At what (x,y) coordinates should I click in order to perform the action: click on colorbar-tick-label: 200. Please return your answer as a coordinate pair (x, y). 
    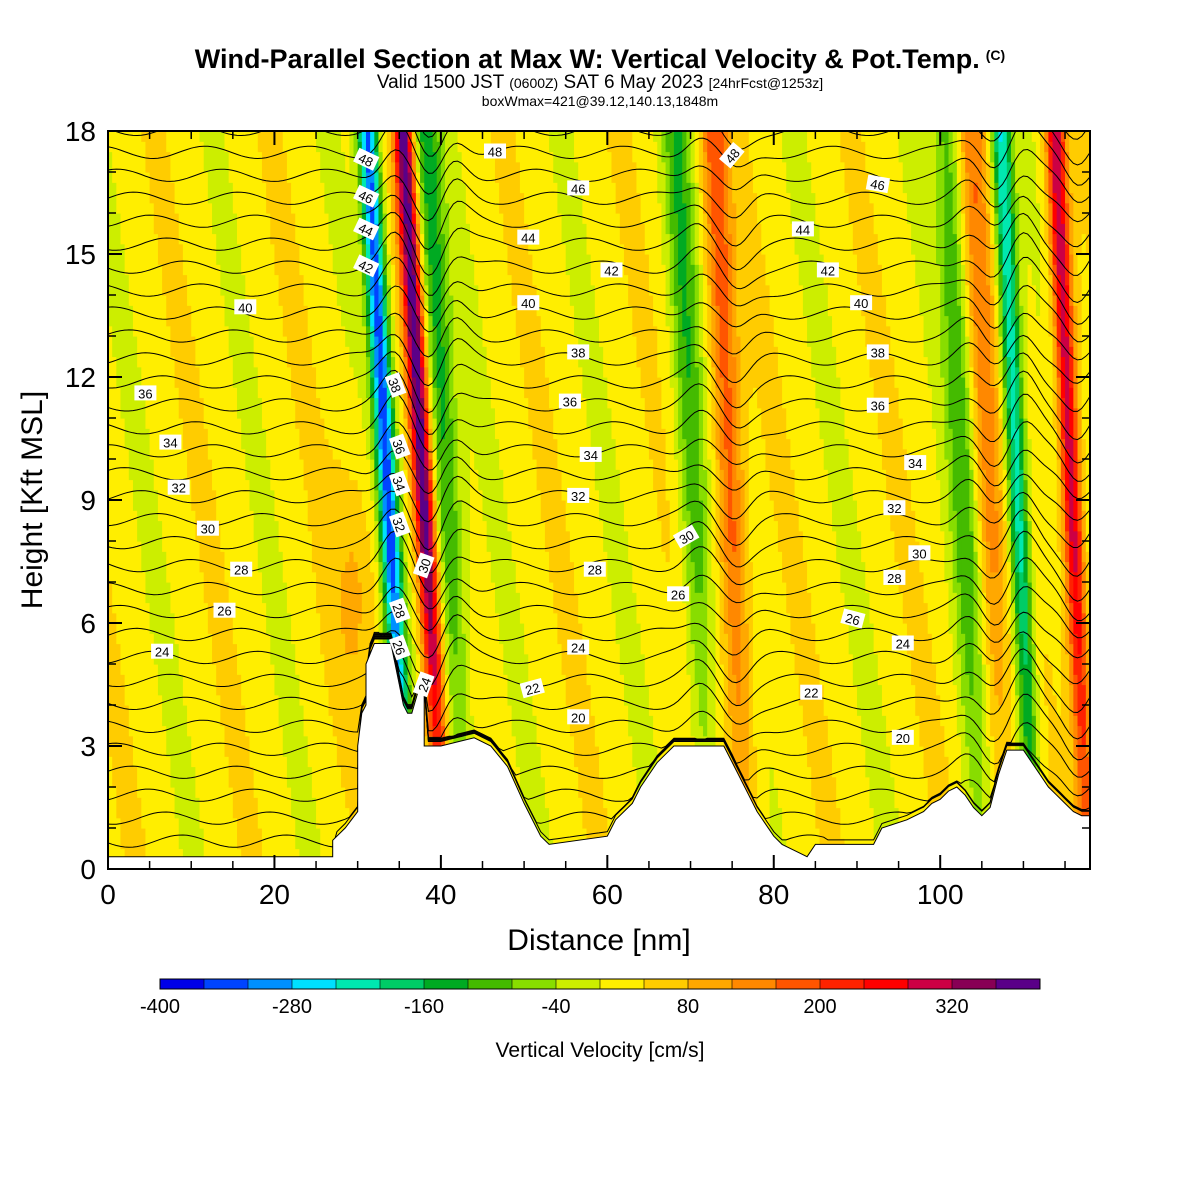
    Looking at the image, I should click on (819, 1007).